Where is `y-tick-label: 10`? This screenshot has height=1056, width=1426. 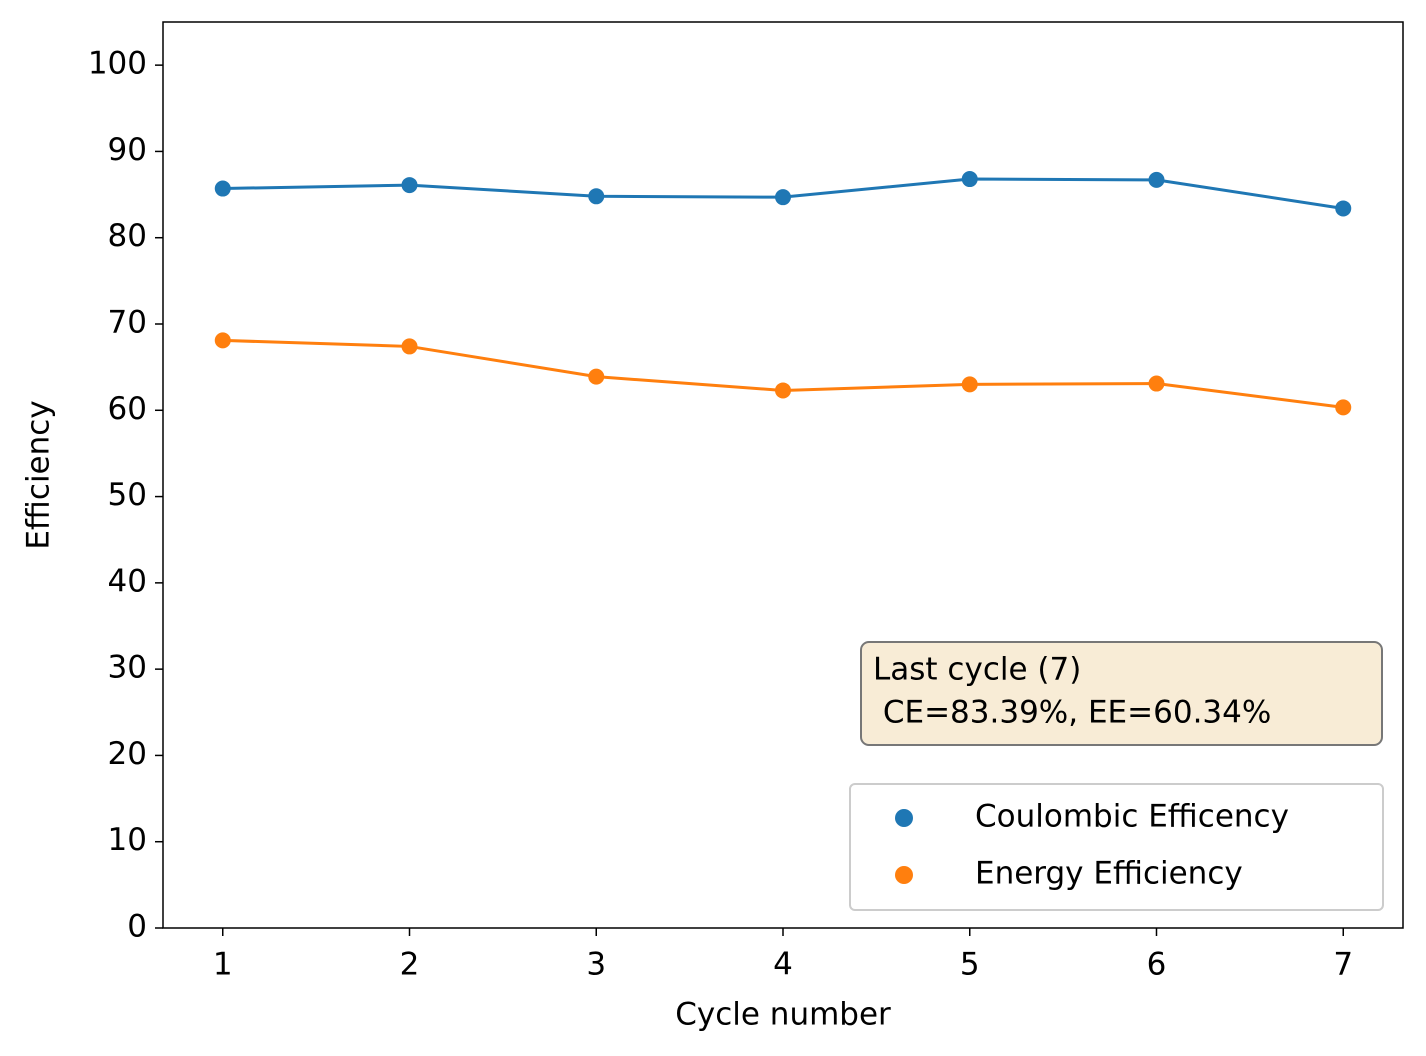 y-tick-label: 10 is located at coordinates (127, 840).